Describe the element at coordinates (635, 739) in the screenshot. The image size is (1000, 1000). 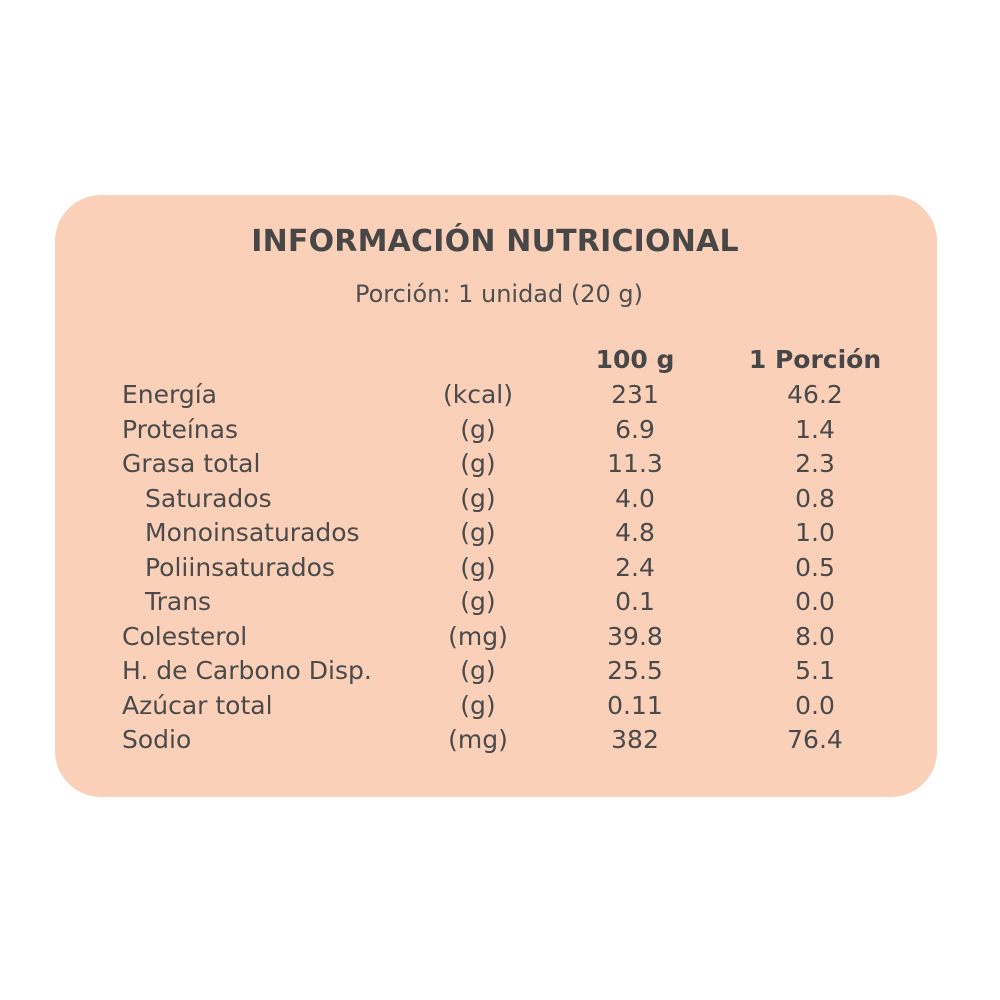
I see `value-100g: 382` at that location.